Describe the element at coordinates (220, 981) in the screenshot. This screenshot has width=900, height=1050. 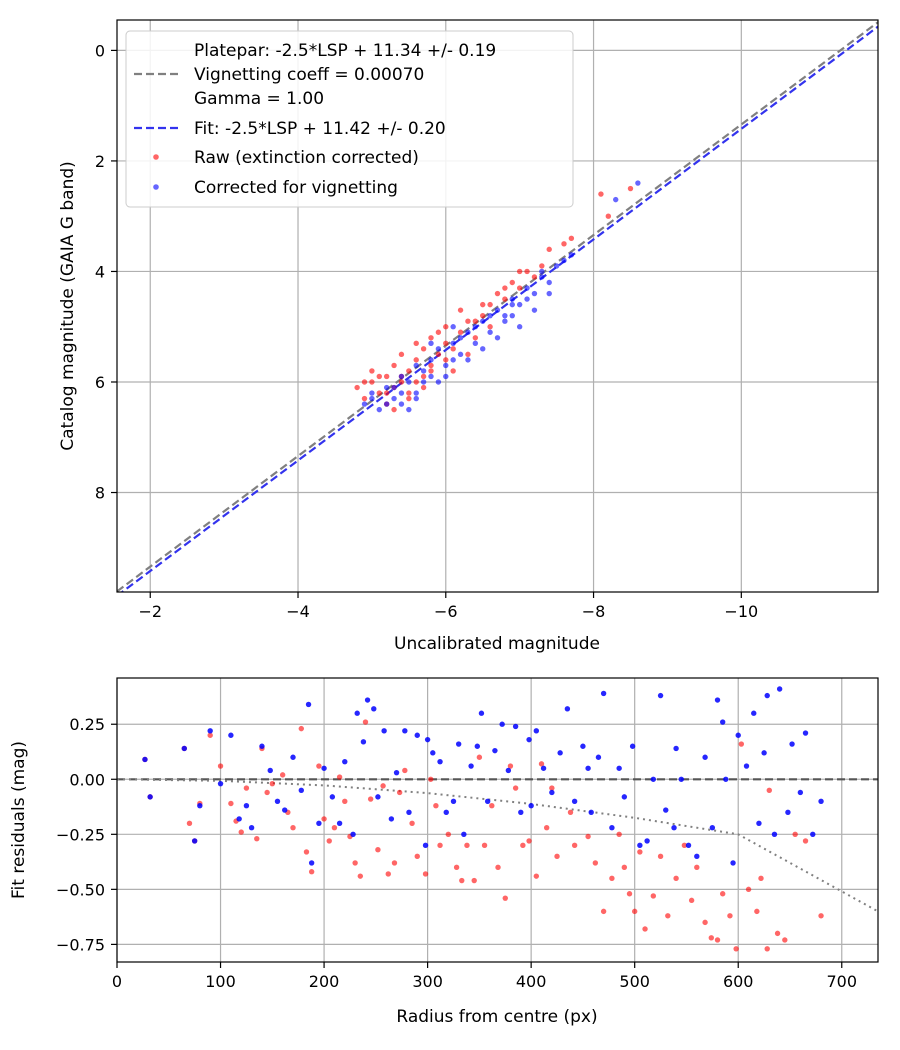
I see `bottom-x-tick-label: 100` at that location.